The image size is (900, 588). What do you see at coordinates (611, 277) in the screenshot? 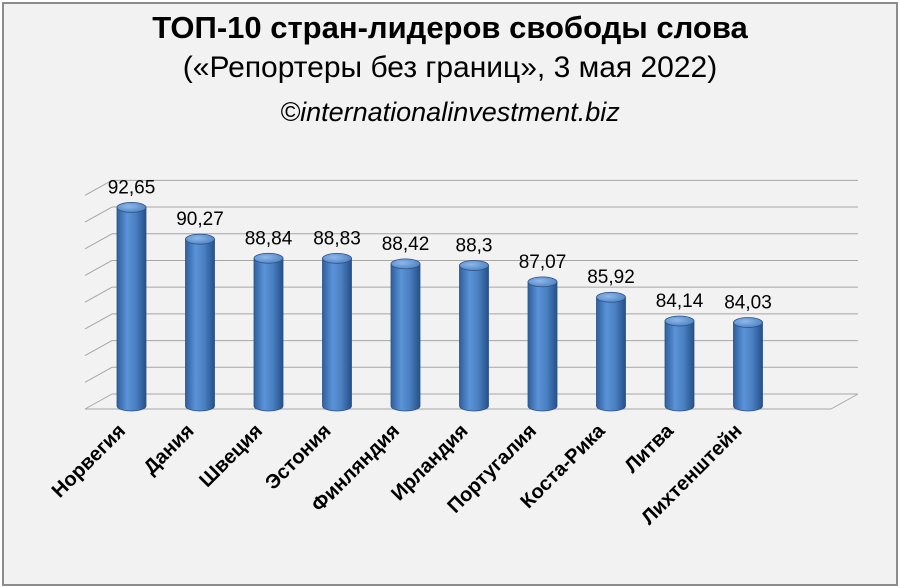
I see `value-label: 85,92` at bounding box center [611, 277].